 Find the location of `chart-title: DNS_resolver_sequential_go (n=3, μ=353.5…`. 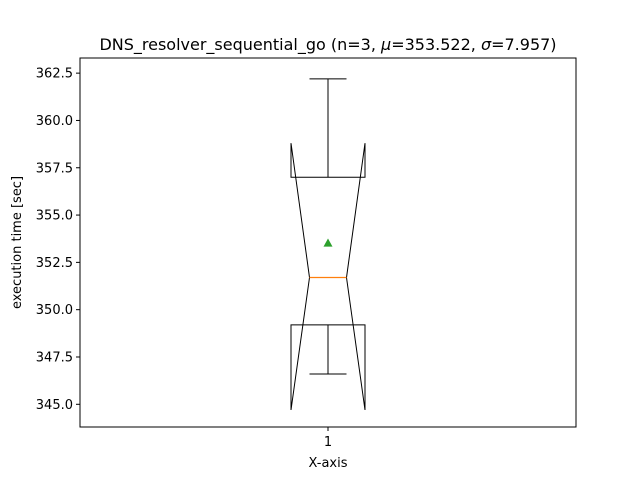

chart-title: DNS_resolver_sequential_go (n=3, μ=353.5… is located at coordinates (327, 45).